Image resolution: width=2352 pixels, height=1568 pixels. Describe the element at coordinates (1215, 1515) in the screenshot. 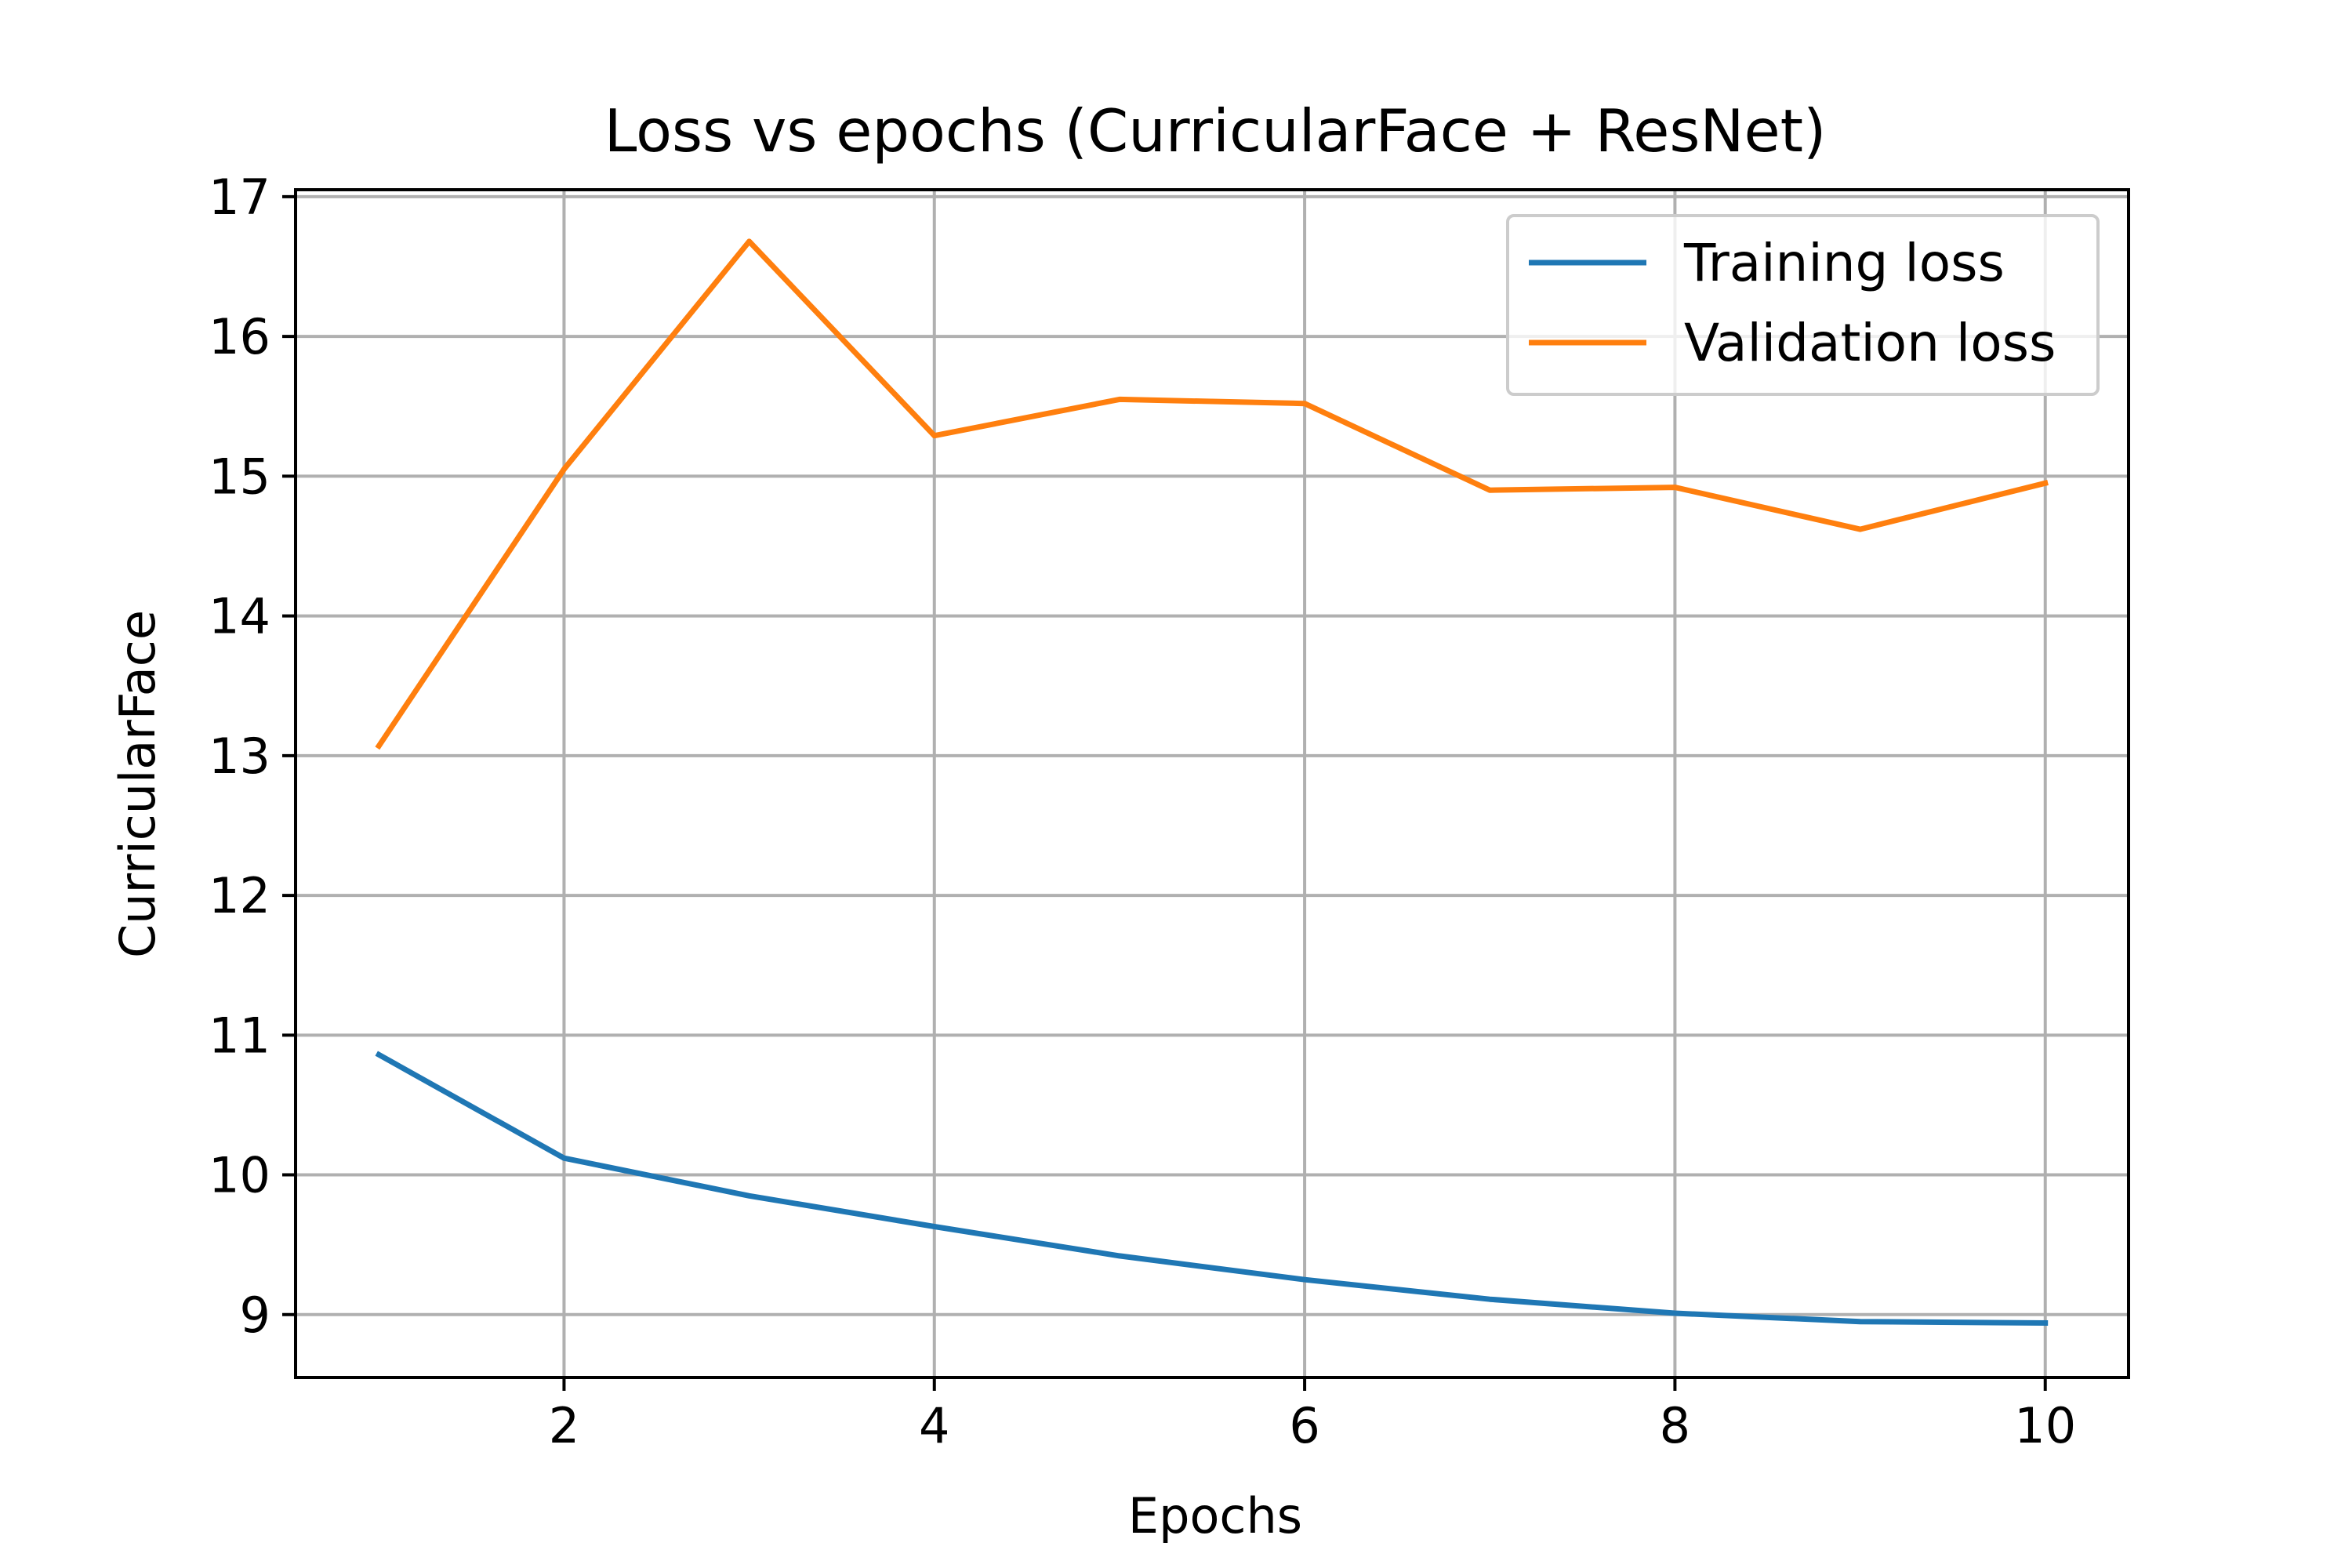

I see `x-axis-label: Epochs` at that location.